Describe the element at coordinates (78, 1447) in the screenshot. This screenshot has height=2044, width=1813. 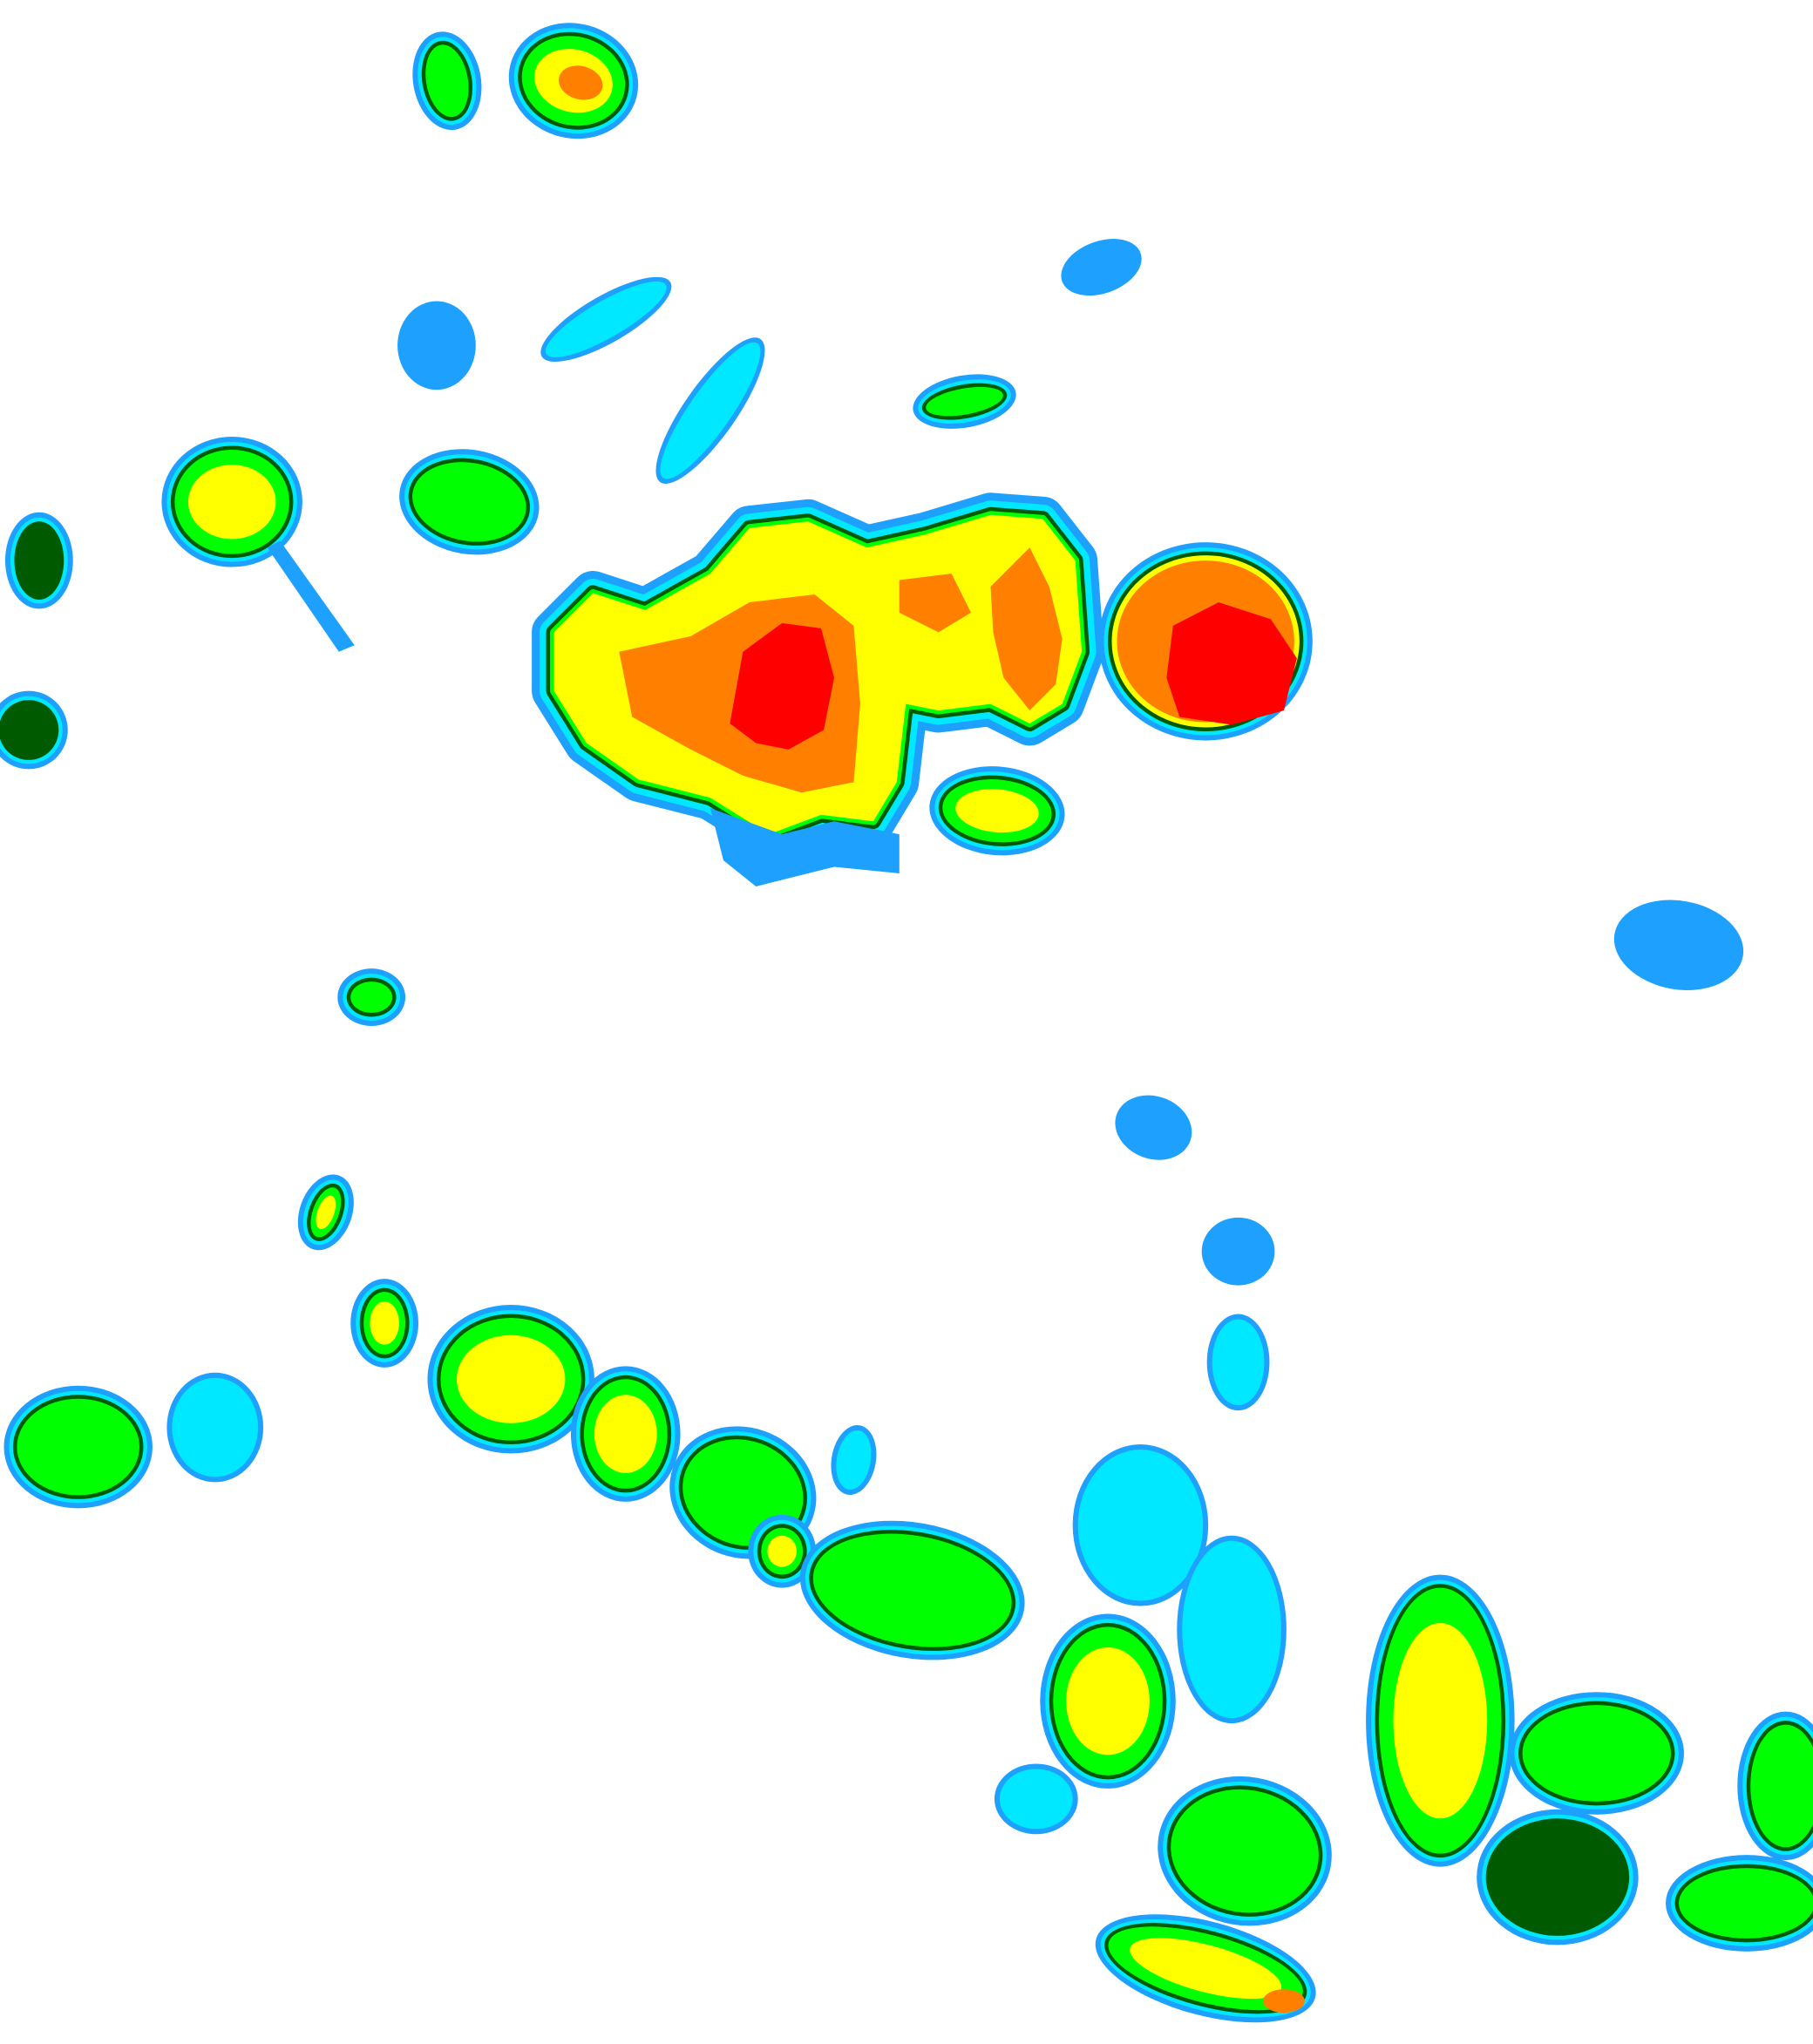
I see `band-cell-4-level4` at that location.